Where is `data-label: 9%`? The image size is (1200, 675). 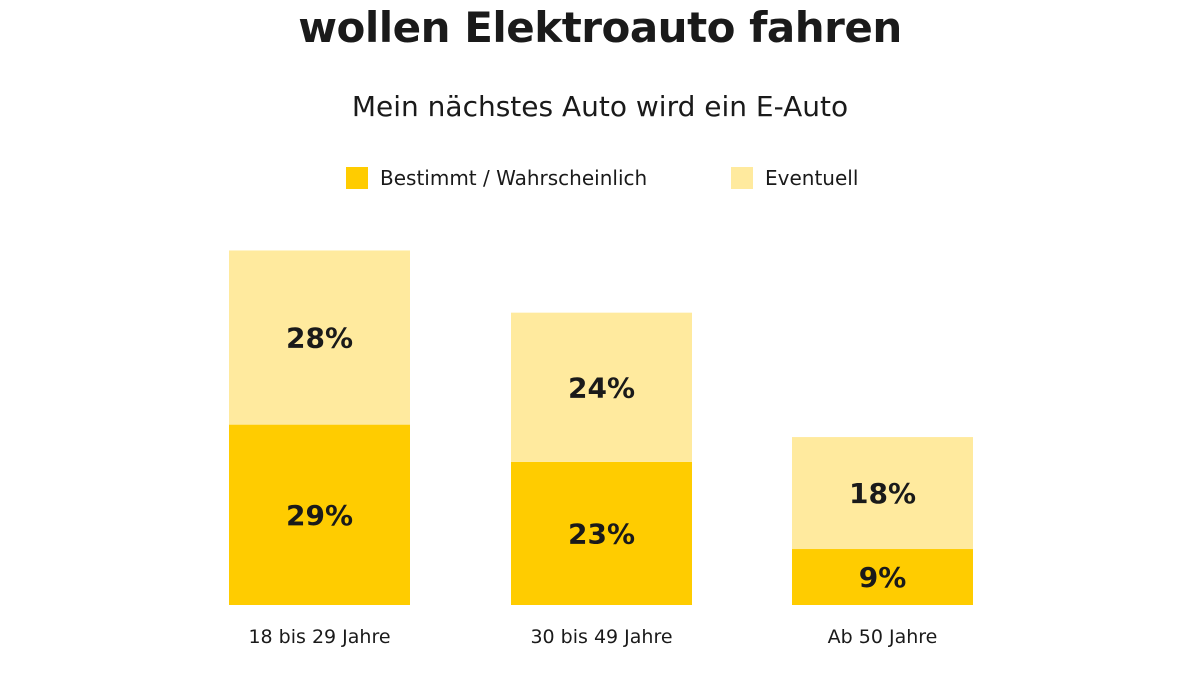
data-label: 9% is located at coordinates (883, 577).